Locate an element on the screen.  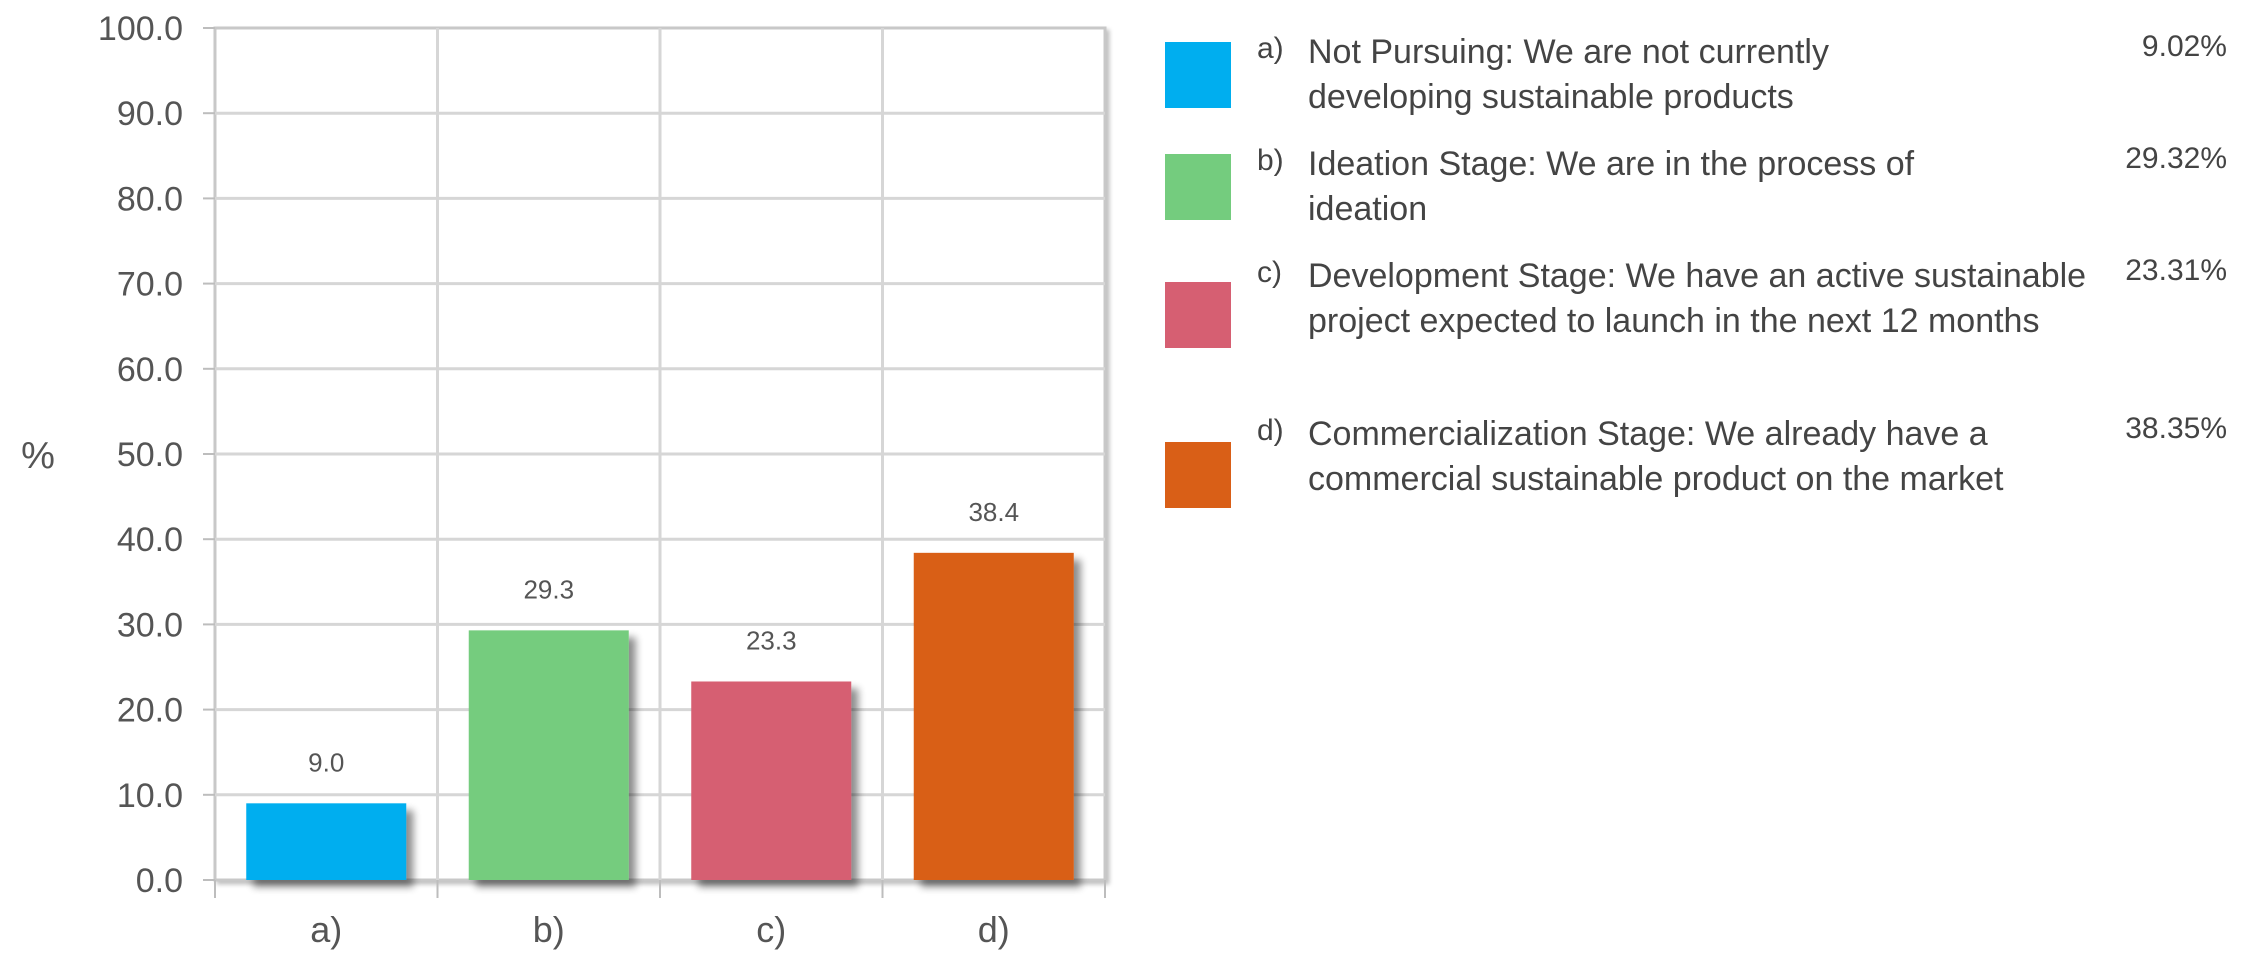
x-category-label: a) is located at coordinates (326, 929).